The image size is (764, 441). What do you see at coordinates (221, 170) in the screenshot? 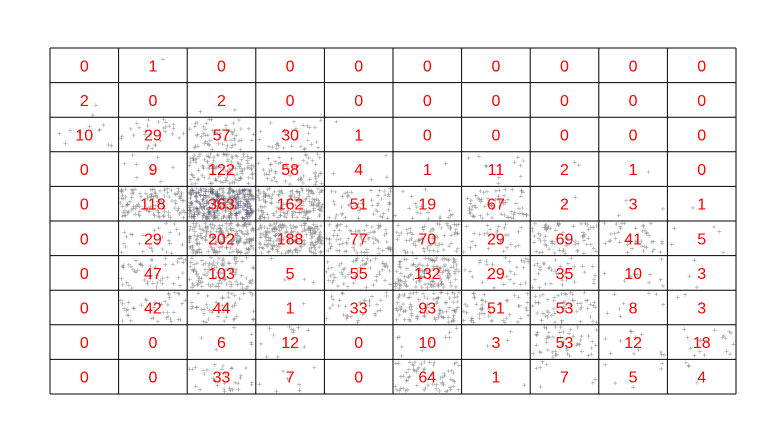
I see `cell-count-label: 122` at bounding box center [221, 170].